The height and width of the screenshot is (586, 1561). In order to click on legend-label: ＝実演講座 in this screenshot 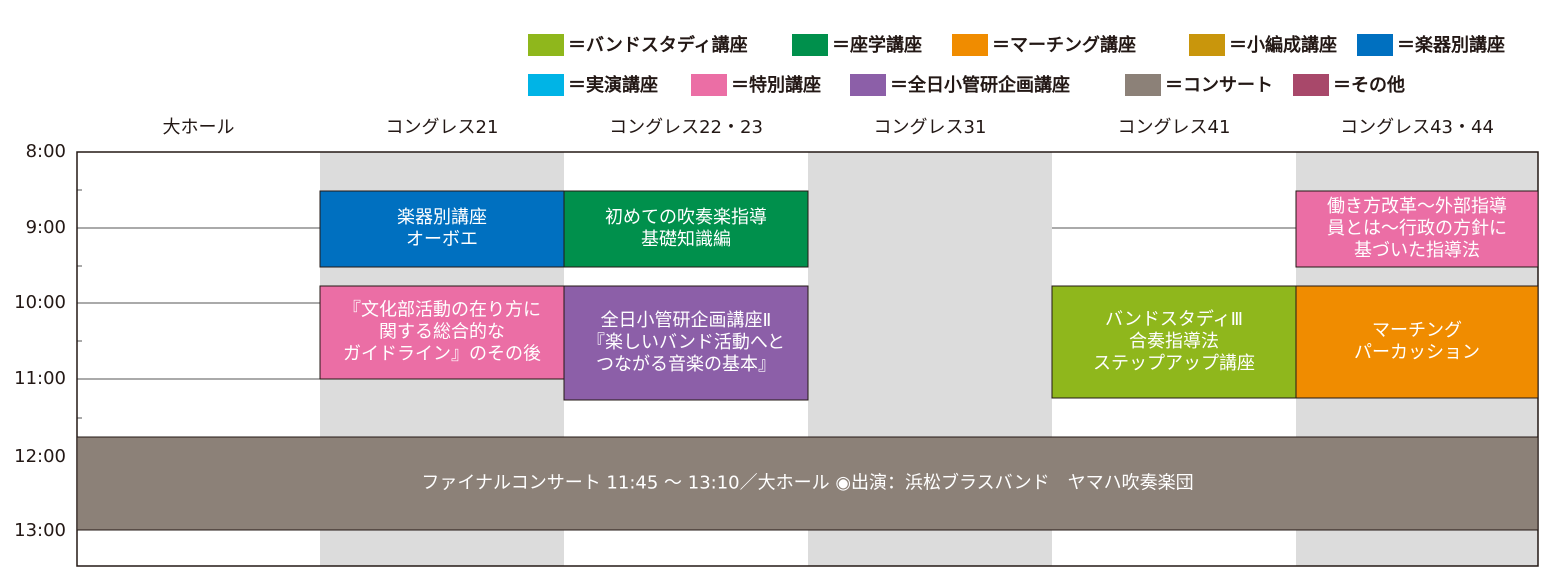, I will do `click(613, 85)`.